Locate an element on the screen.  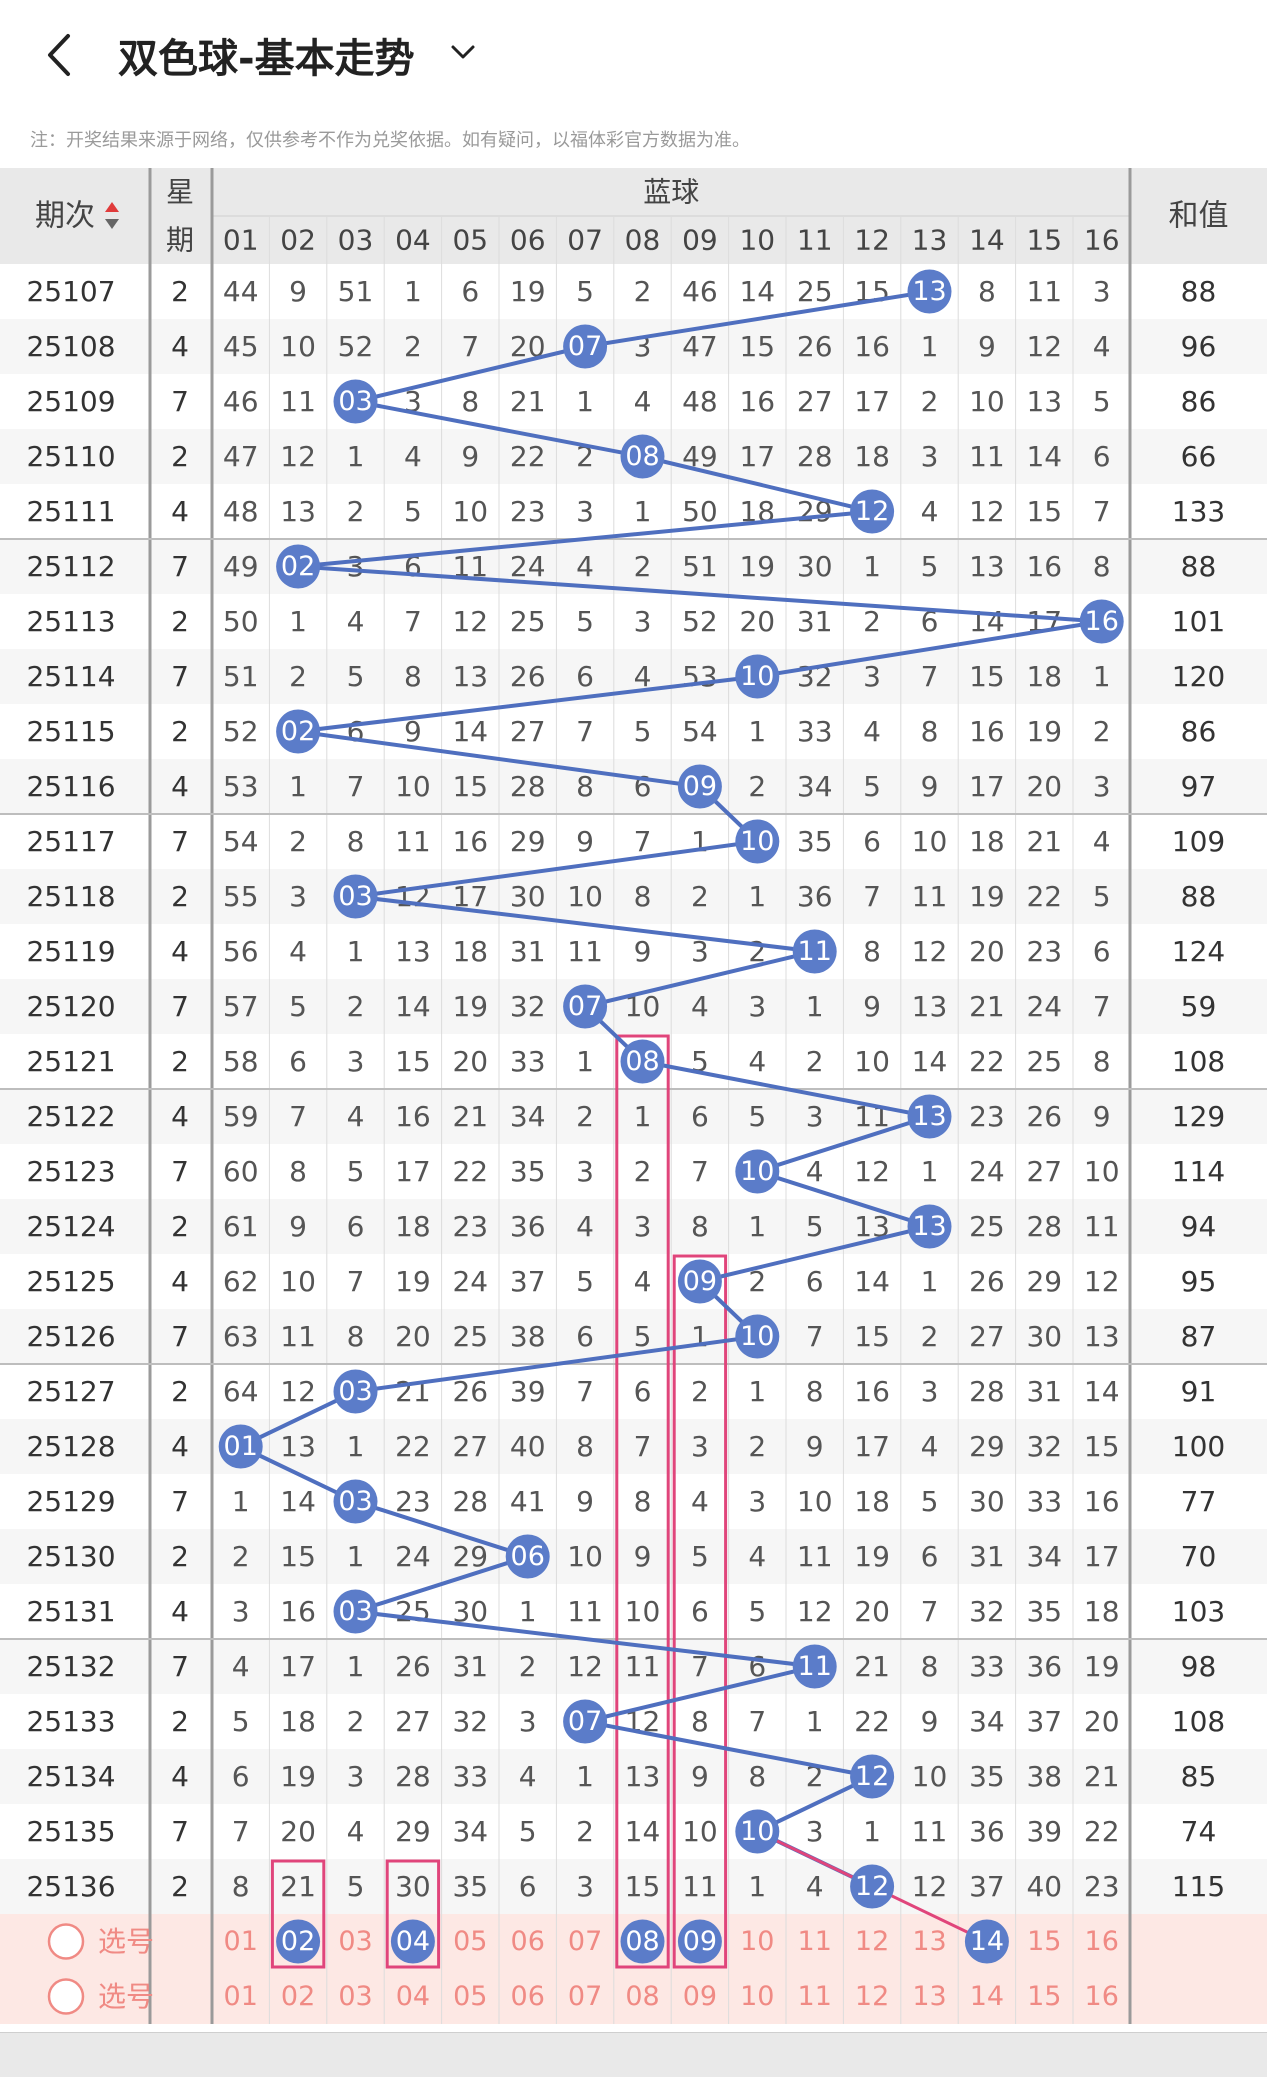
omission-cell: 17 is located at coordinates (987, 786).